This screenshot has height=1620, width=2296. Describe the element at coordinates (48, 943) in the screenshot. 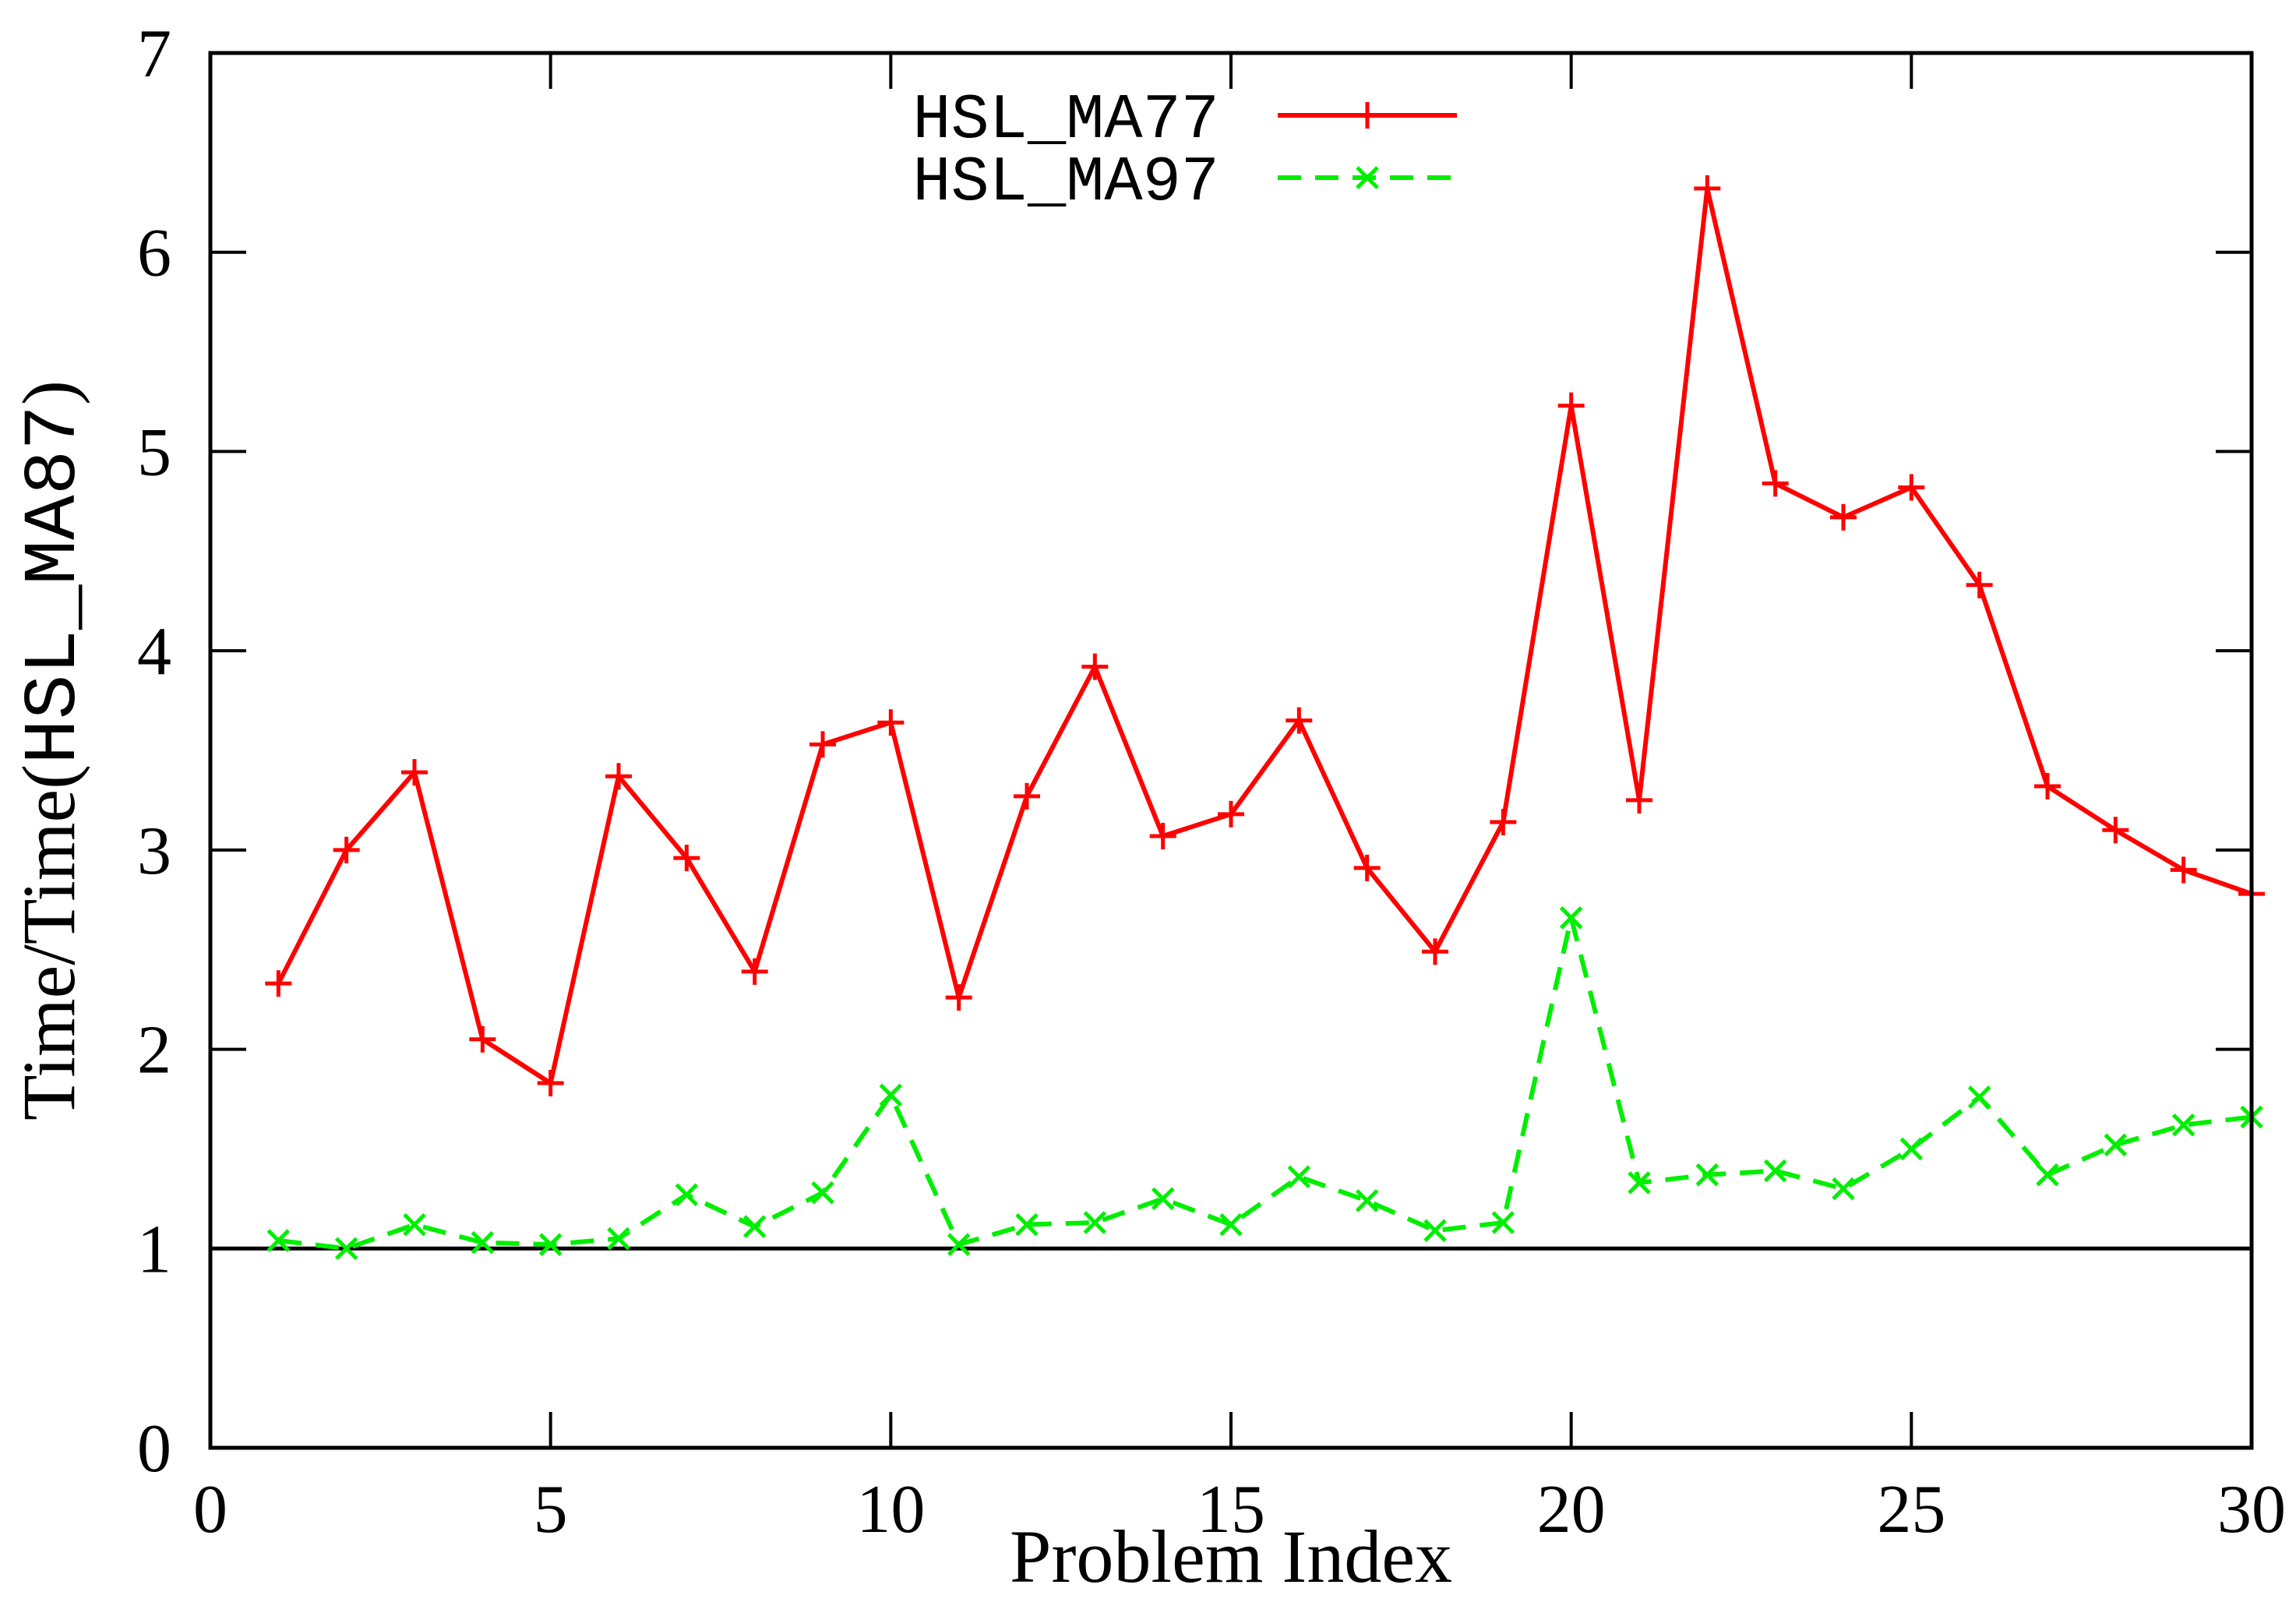

I see `y-axis-label-prefix: Time/Time(` at that location.